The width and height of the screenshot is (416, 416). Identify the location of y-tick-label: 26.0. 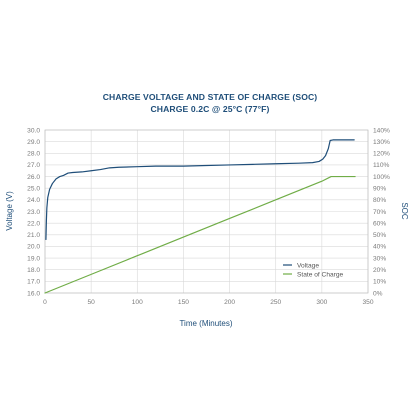
(33, 177).